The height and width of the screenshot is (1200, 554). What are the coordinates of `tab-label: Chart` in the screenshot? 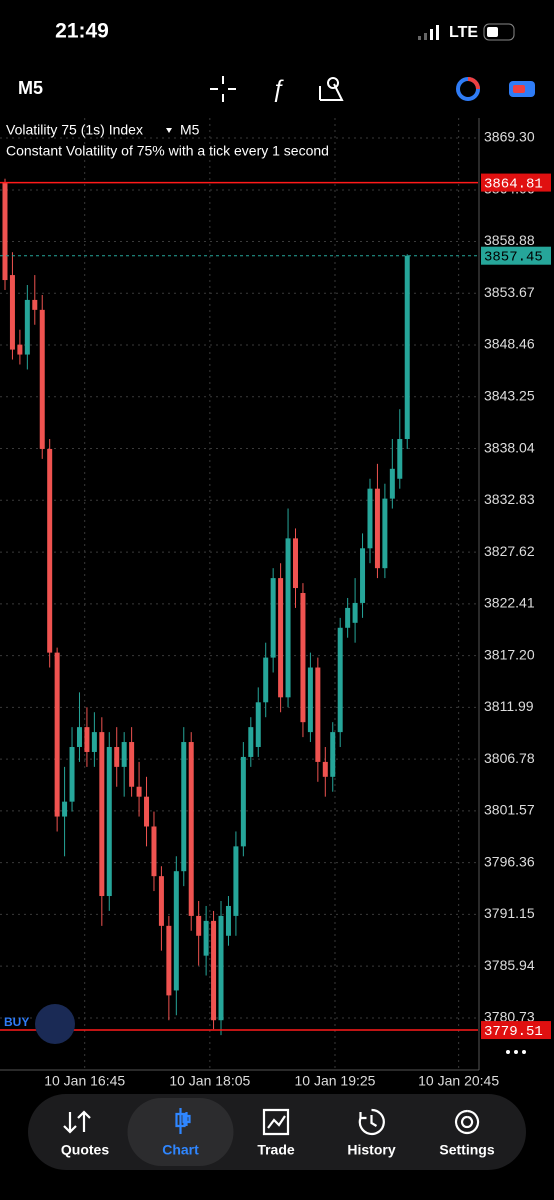 It's located at (180, 1150).